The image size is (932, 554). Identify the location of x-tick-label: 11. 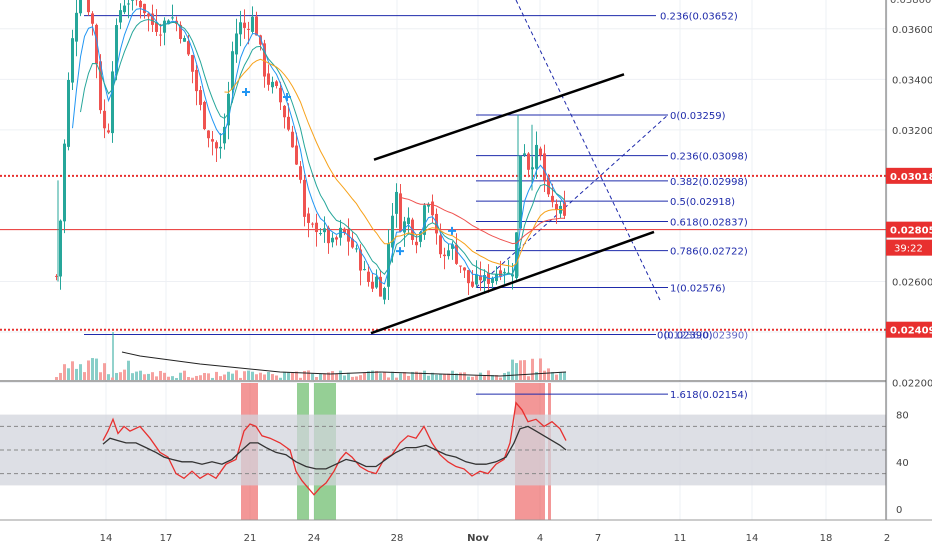
(680, 538).